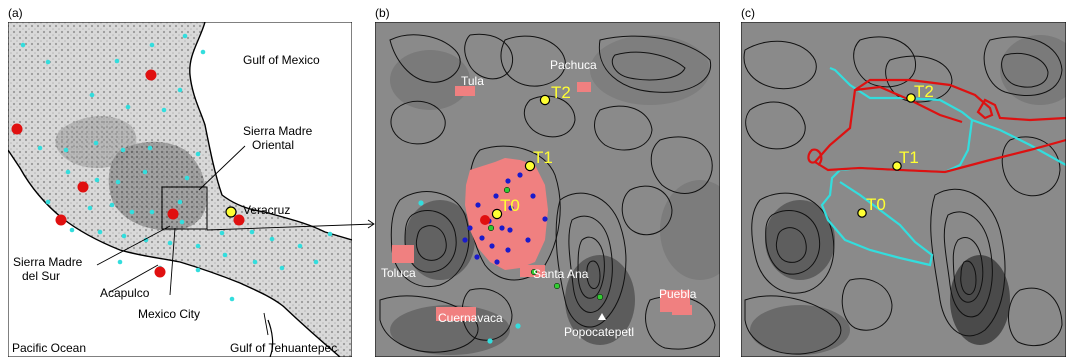 The height and width of the screenshot is (357, 1066). What do you see at coordinates (15, 13) in the screenshot?
I see `panel-a-label: (a)` at bounding box center [15, 13].